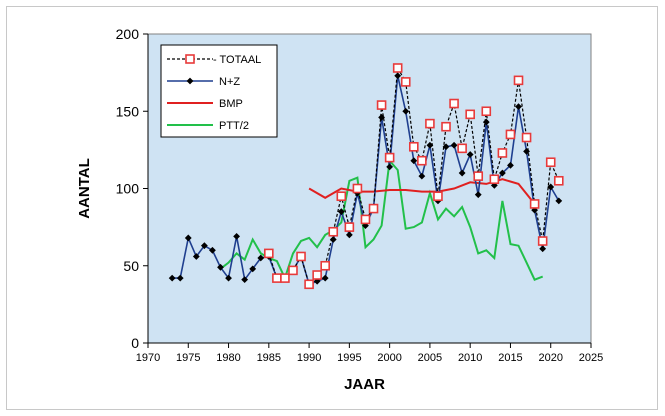  What do you see at coordinates (190, 59) in the screenshot?
I see `legend-marker-totaal` at bounding box center [190, 59].